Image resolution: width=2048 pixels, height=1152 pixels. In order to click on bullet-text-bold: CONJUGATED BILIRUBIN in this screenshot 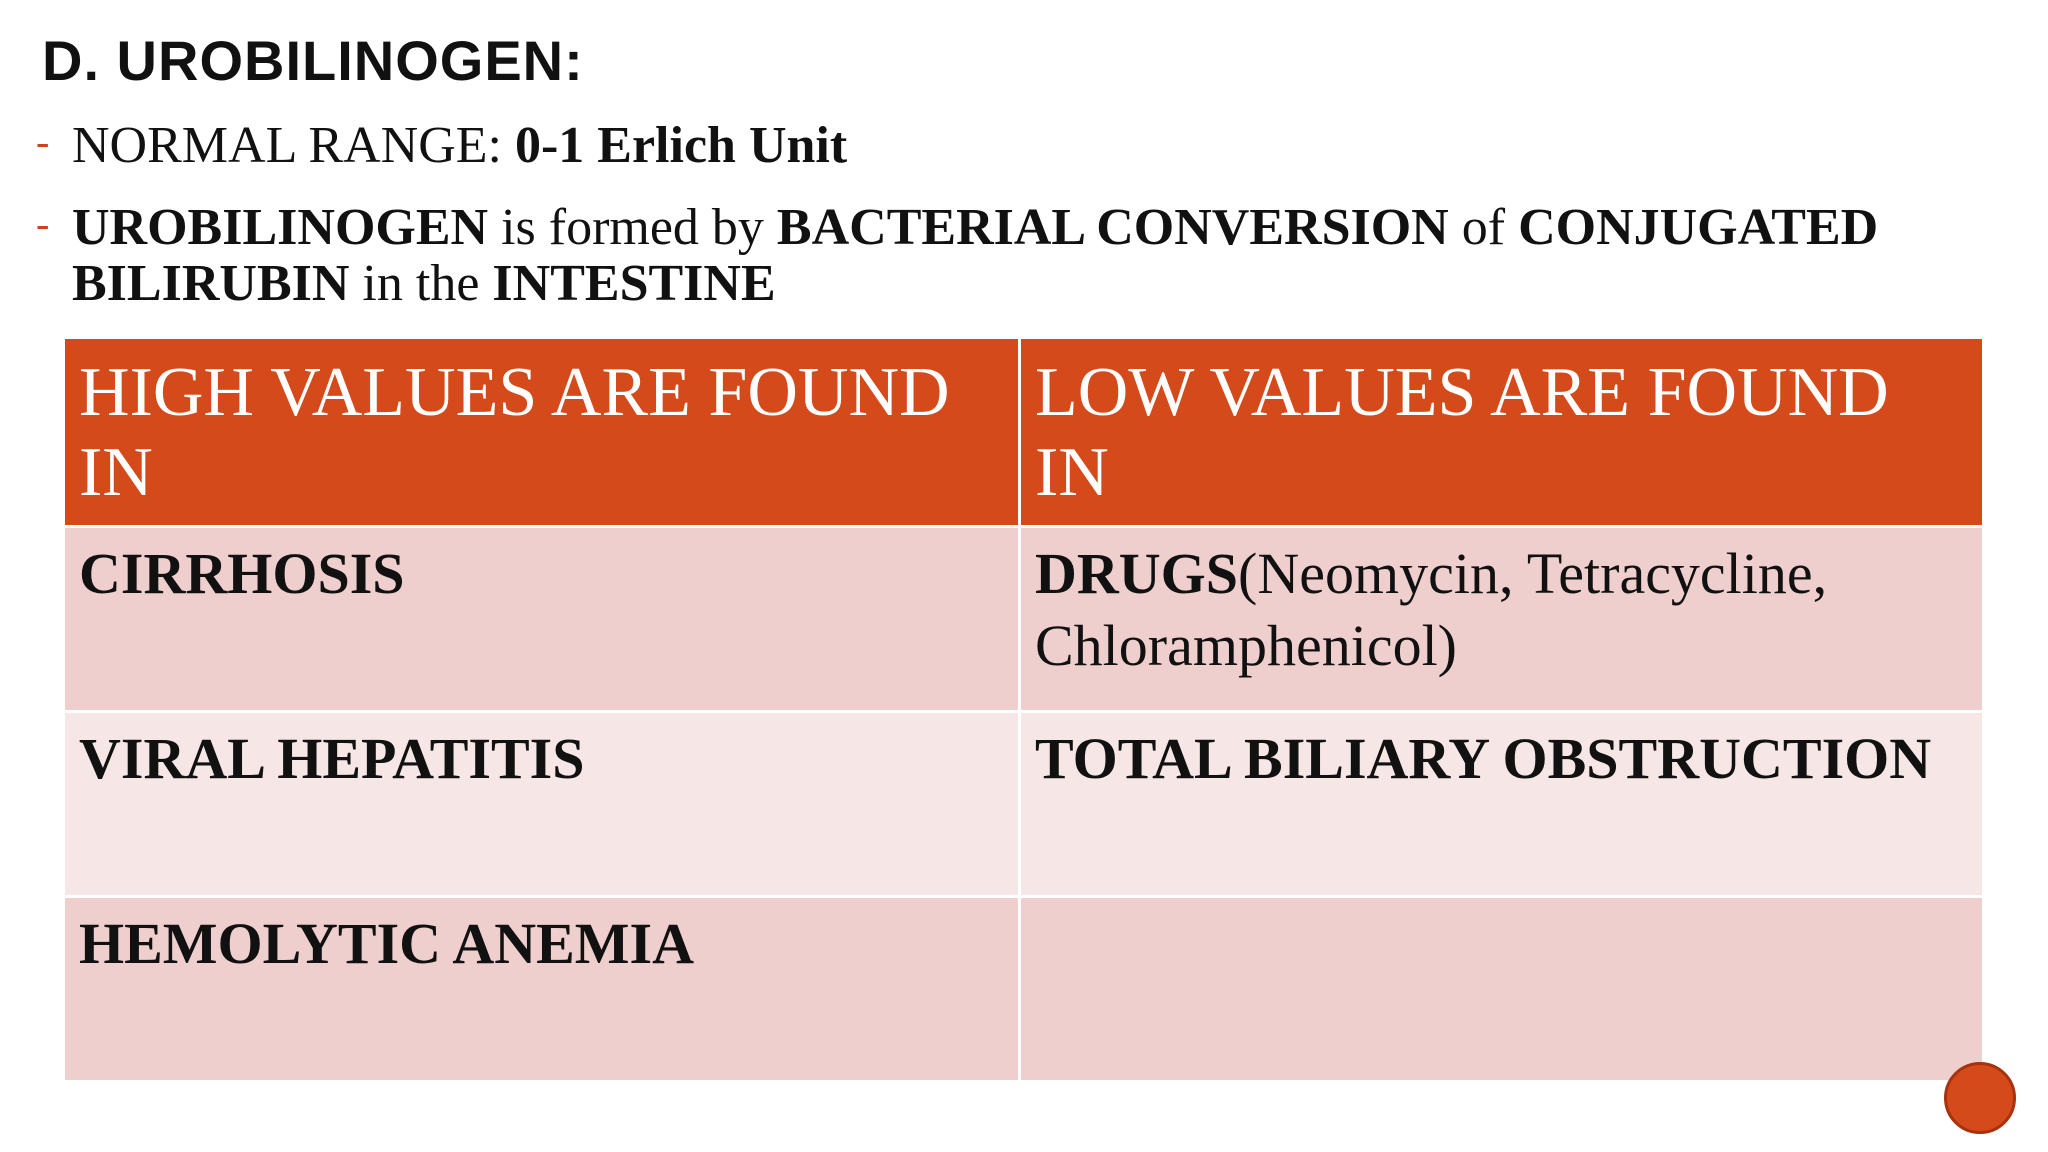, I will do `click(975, 255)`.